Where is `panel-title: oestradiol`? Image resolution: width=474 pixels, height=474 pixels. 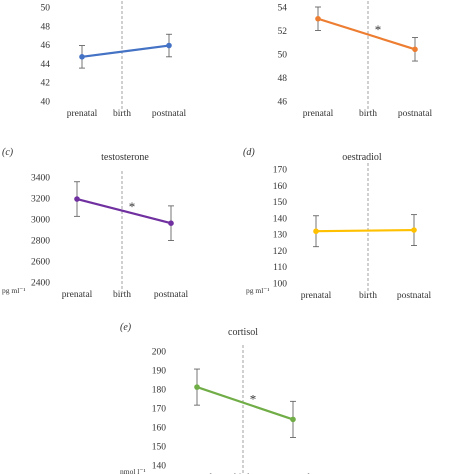
panel-title: oestradiol is located at coordinates (362, 157).